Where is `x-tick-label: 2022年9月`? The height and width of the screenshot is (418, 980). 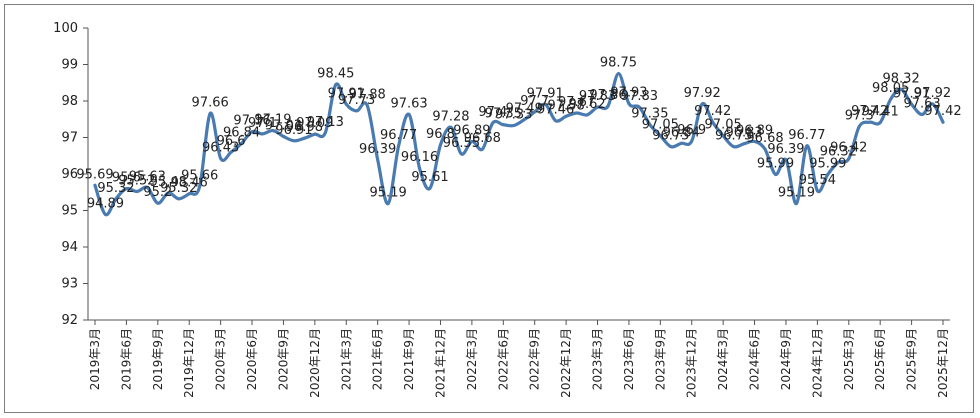 x-tick-label: 2022年9月 is located at coordinates (535, 359).